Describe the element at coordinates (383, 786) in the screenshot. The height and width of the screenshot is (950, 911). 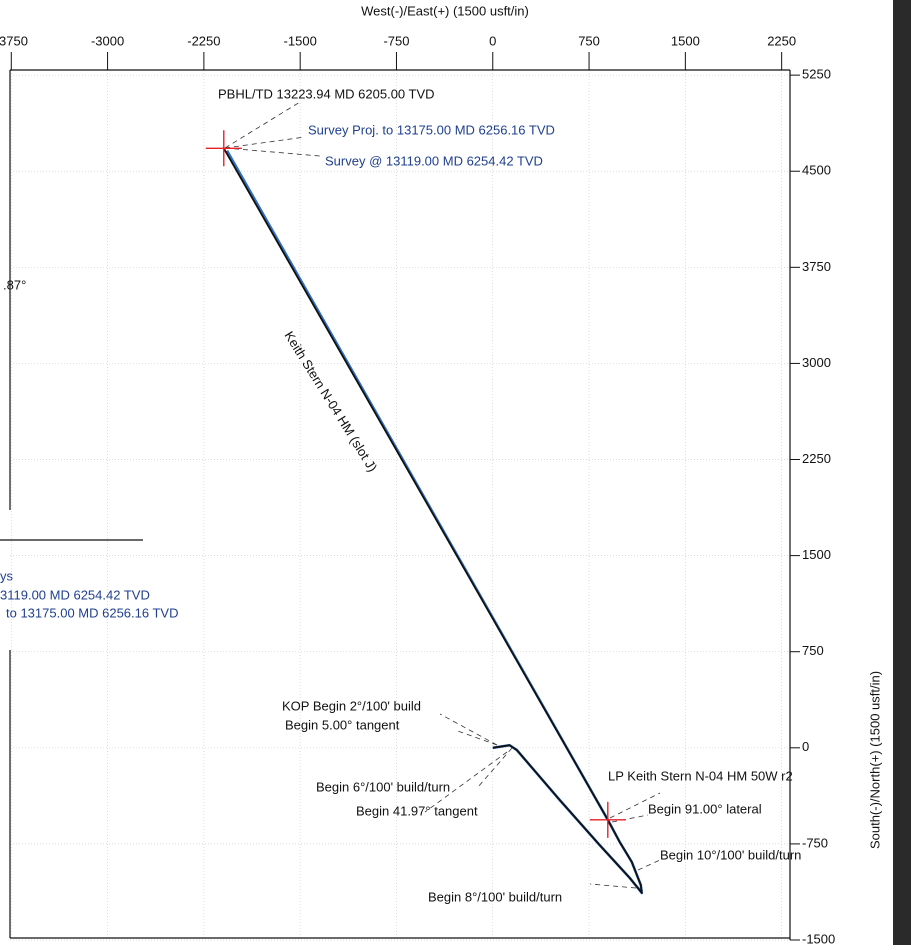
I see `annotation: Begin 6°/100' build/turn` at that location.